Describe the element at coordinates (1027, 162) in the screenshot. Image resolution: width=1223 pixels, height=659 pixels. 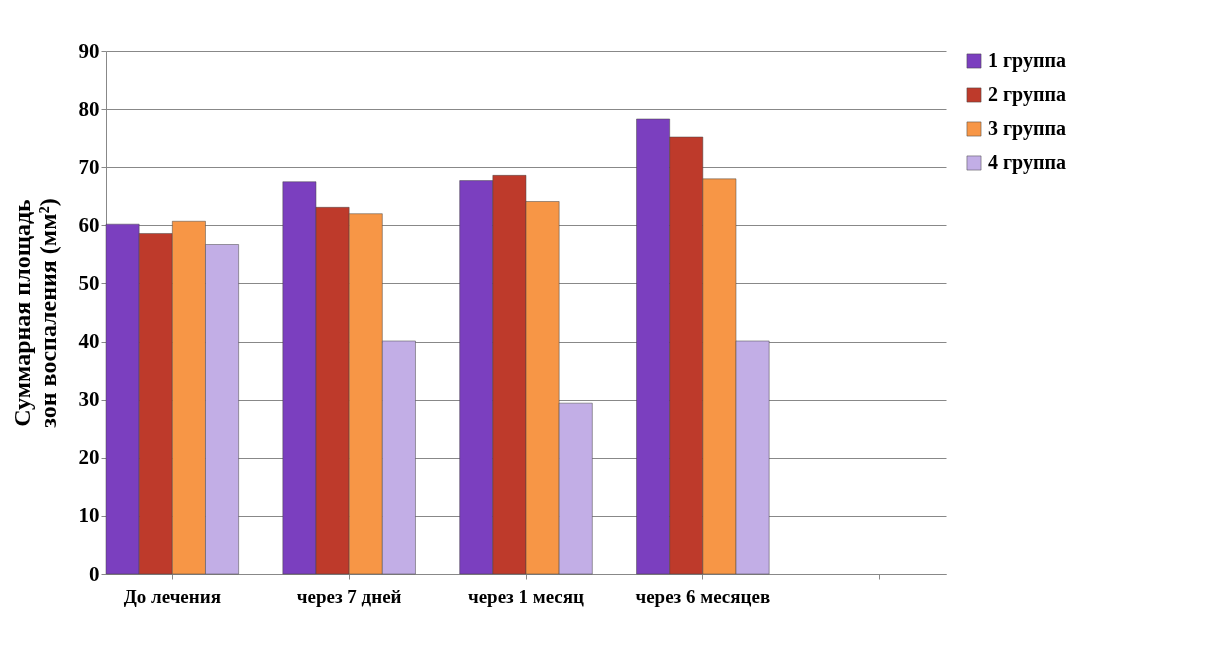
I see `legend-label: 4 группа` at that location.